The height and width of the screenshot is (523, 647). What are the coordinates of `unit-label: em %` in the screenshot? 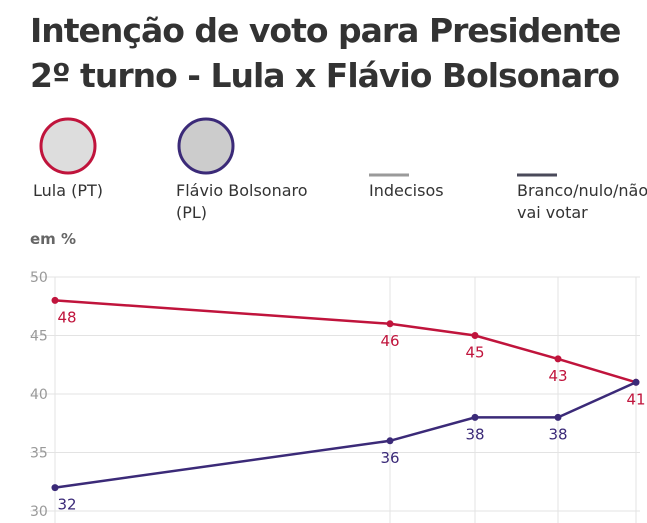 It's located at (53, 239).